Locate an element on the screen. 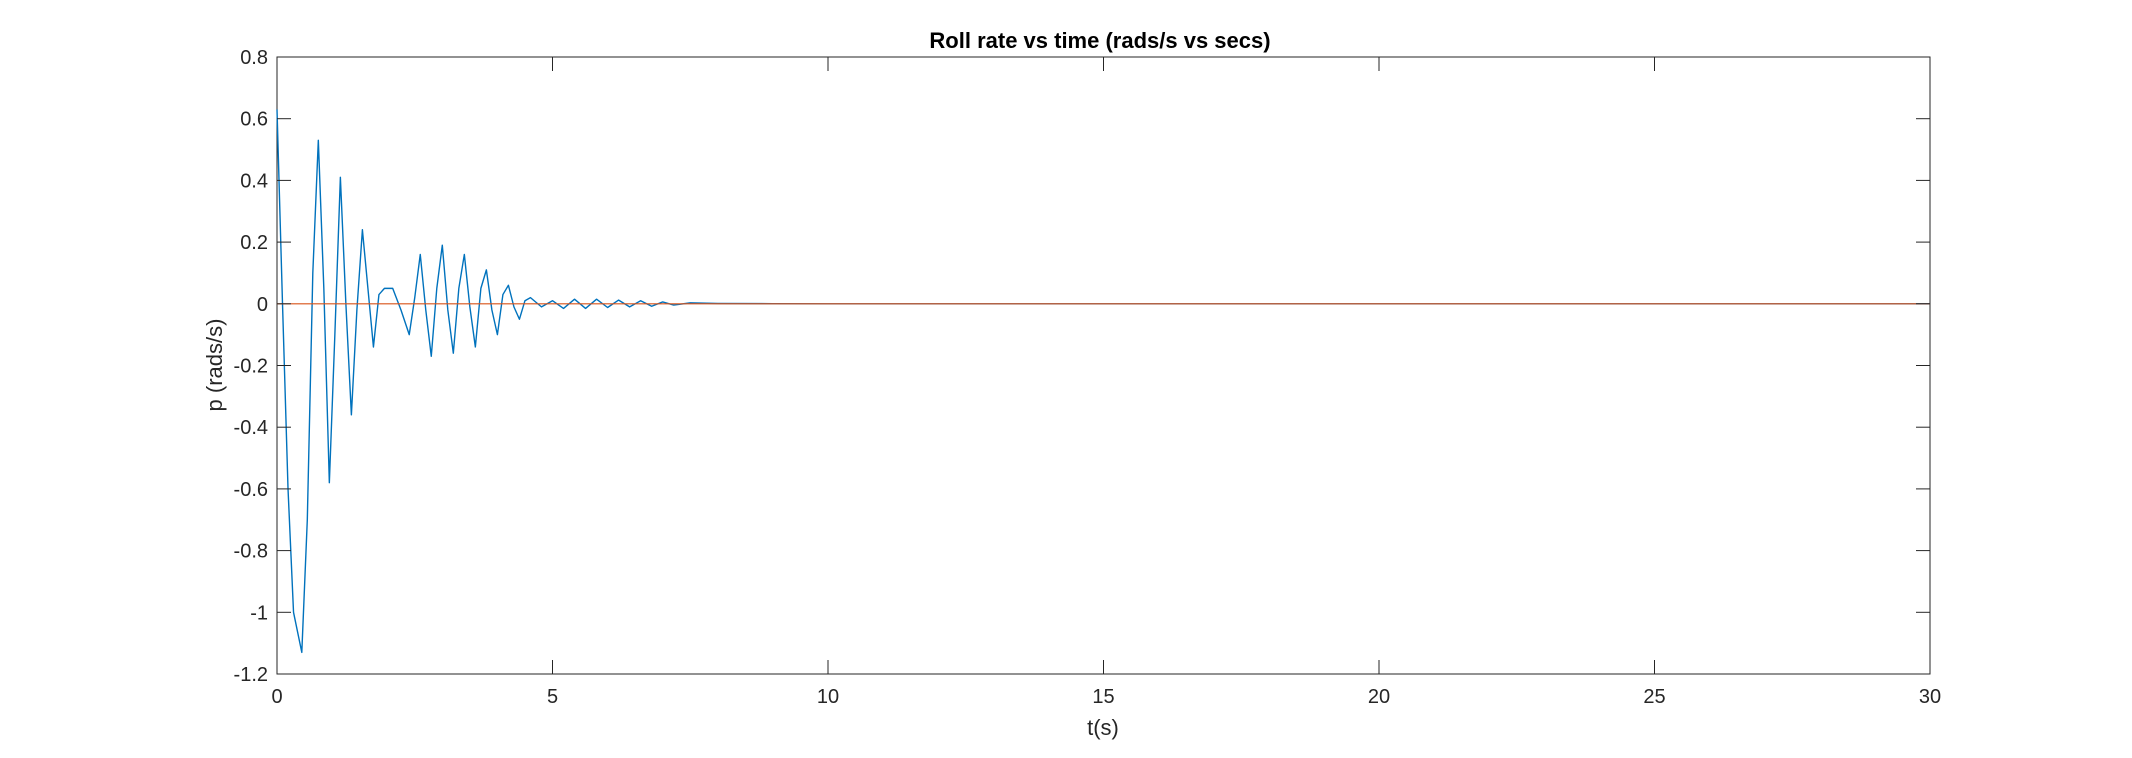 The image size is (2132, 758). x-tick-label: 15 is located at coordinates (1103, 697).